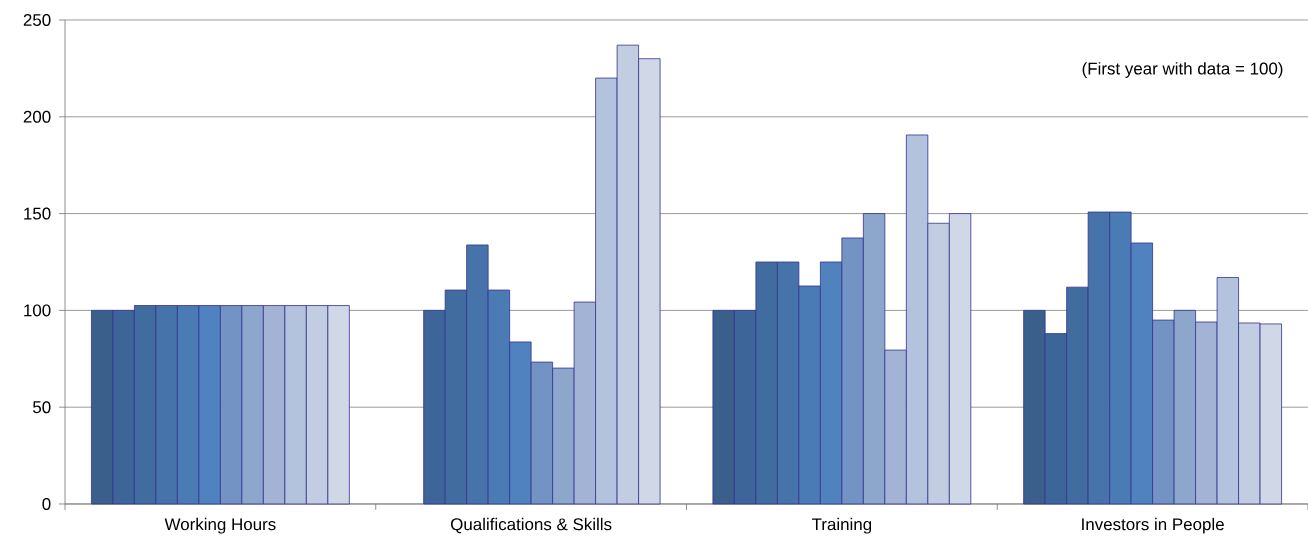 Image resolution: width=1308 pixels, height=551 pixels. What do you see at coordinates (37, 19) in the screenshot?
I see `y-tick-label: 250` at bounding box center [37, 19].